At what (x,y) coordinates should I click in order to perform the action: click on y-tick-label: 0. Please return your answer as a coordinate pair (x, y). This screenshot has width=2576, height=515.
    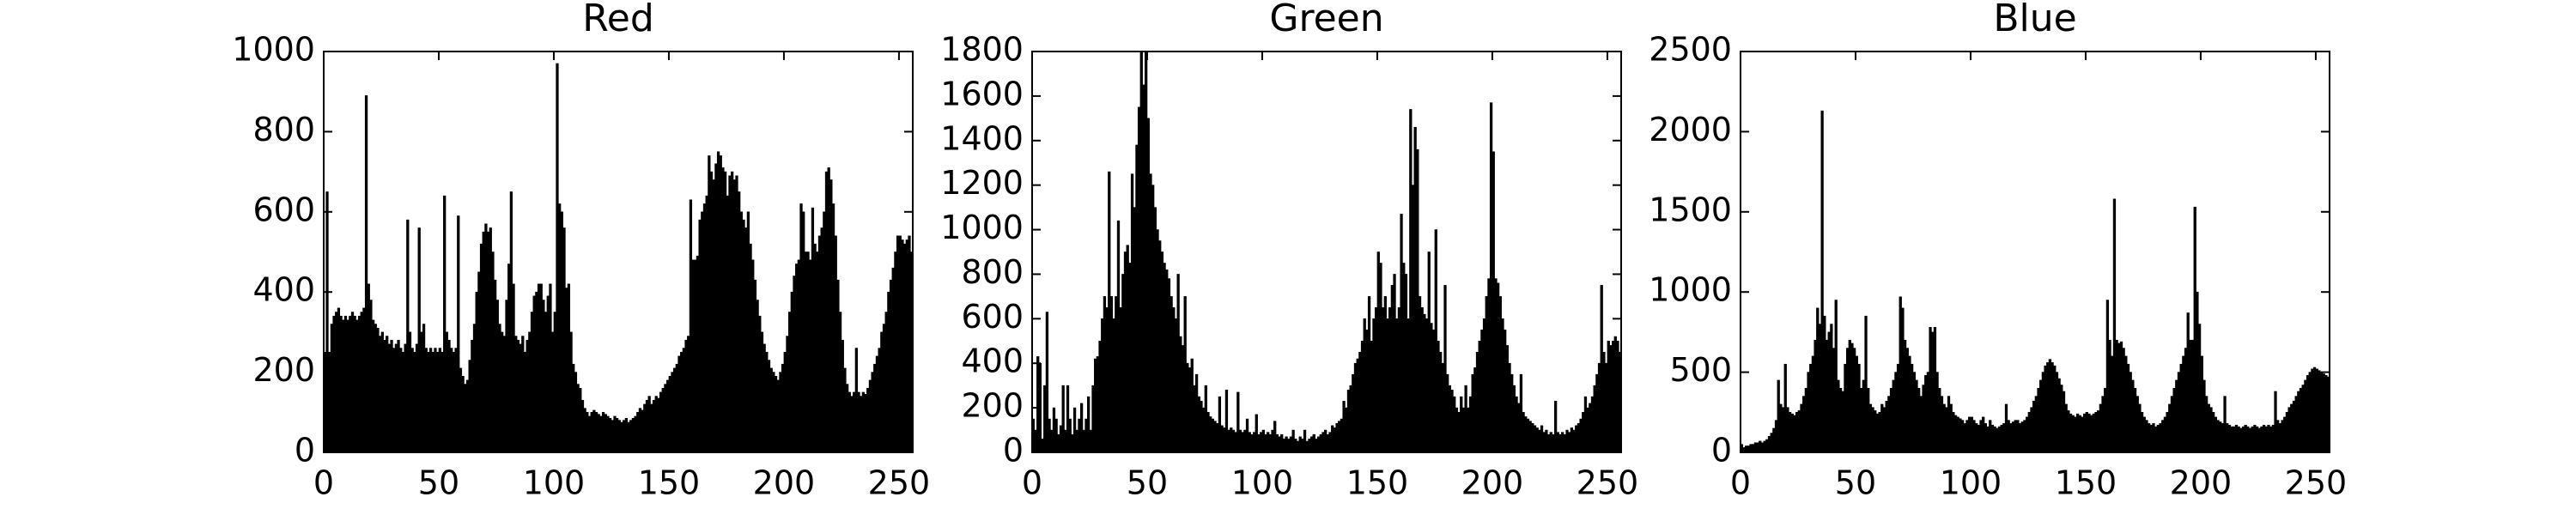
    Looking at the image, I should click on (1013, 451).